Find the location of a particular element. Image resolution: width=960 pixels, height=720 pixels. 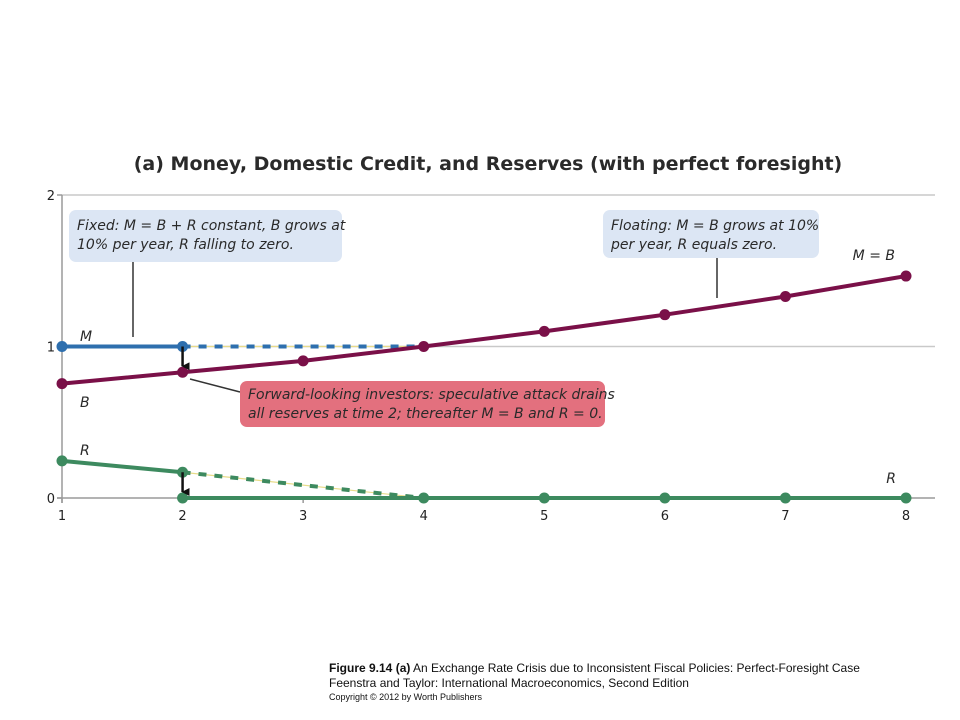

x-tick-label: 2 is located at coordinates (182, 516).